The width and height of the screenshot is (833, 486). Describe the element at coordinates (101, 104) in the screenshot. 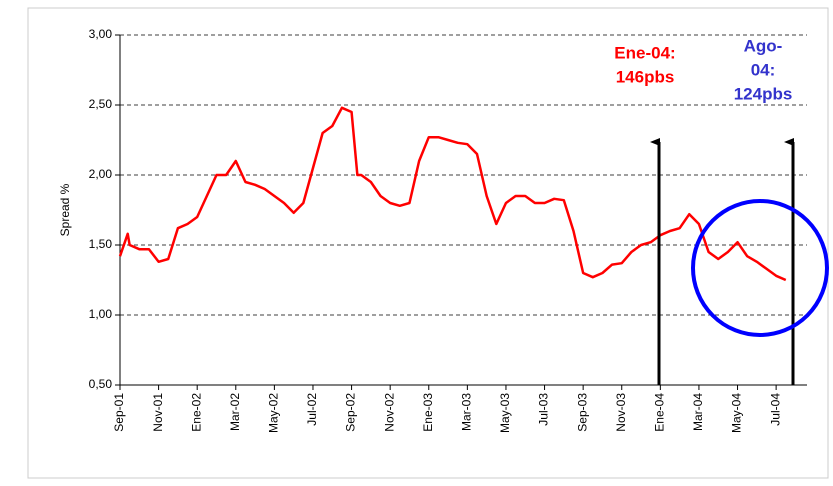

I see `y-tick-label: 2,50` at that location.